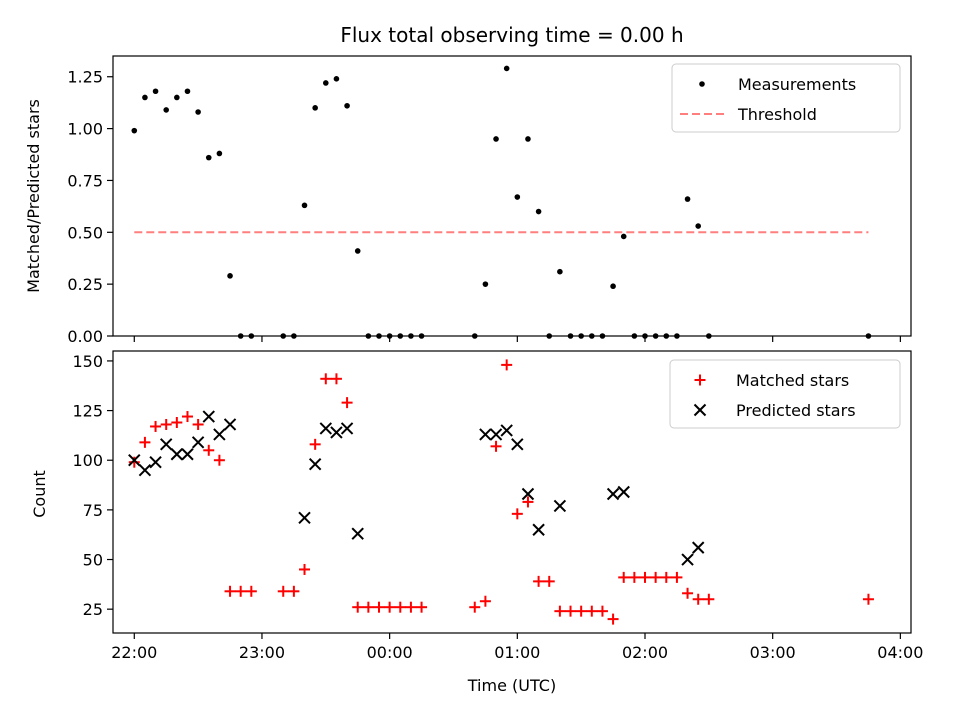 Image resolution: width=960 pixels, height=724 pixels. Describe the element at coordinates (786, 98) in the screenshot. I see `top-legend: Measurements Threshold` at that location.